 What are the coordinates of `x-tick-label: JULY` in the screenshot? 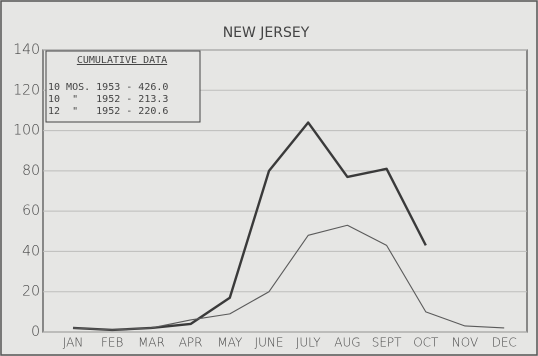 It's located at (308, 343).